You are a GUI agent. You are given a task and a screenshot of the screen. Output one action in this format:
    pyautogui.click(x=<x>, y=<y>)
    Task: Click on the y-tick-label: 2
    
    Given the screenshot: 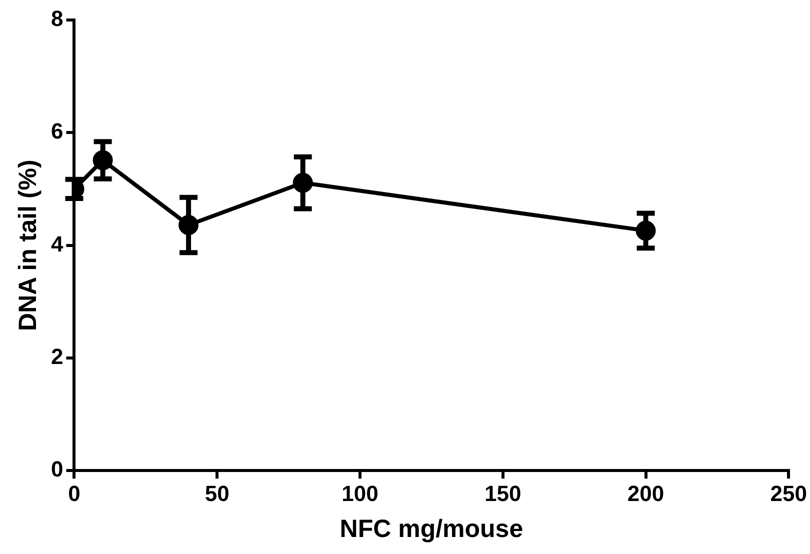 What is the action you would take?
    pyautogui.click(x=57, y=357)
    